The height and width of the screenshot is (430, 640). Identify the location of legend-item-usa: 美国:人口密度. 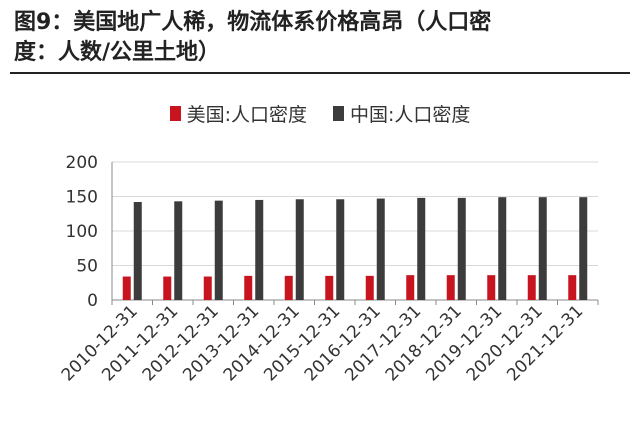
(238, 113).